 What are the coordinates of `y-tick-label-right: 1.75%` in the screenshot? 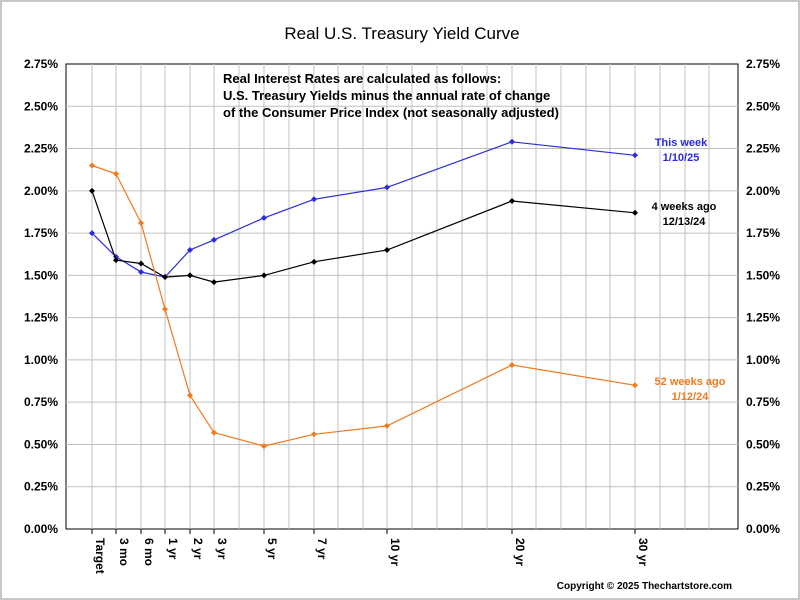 It's located at (763, 233).